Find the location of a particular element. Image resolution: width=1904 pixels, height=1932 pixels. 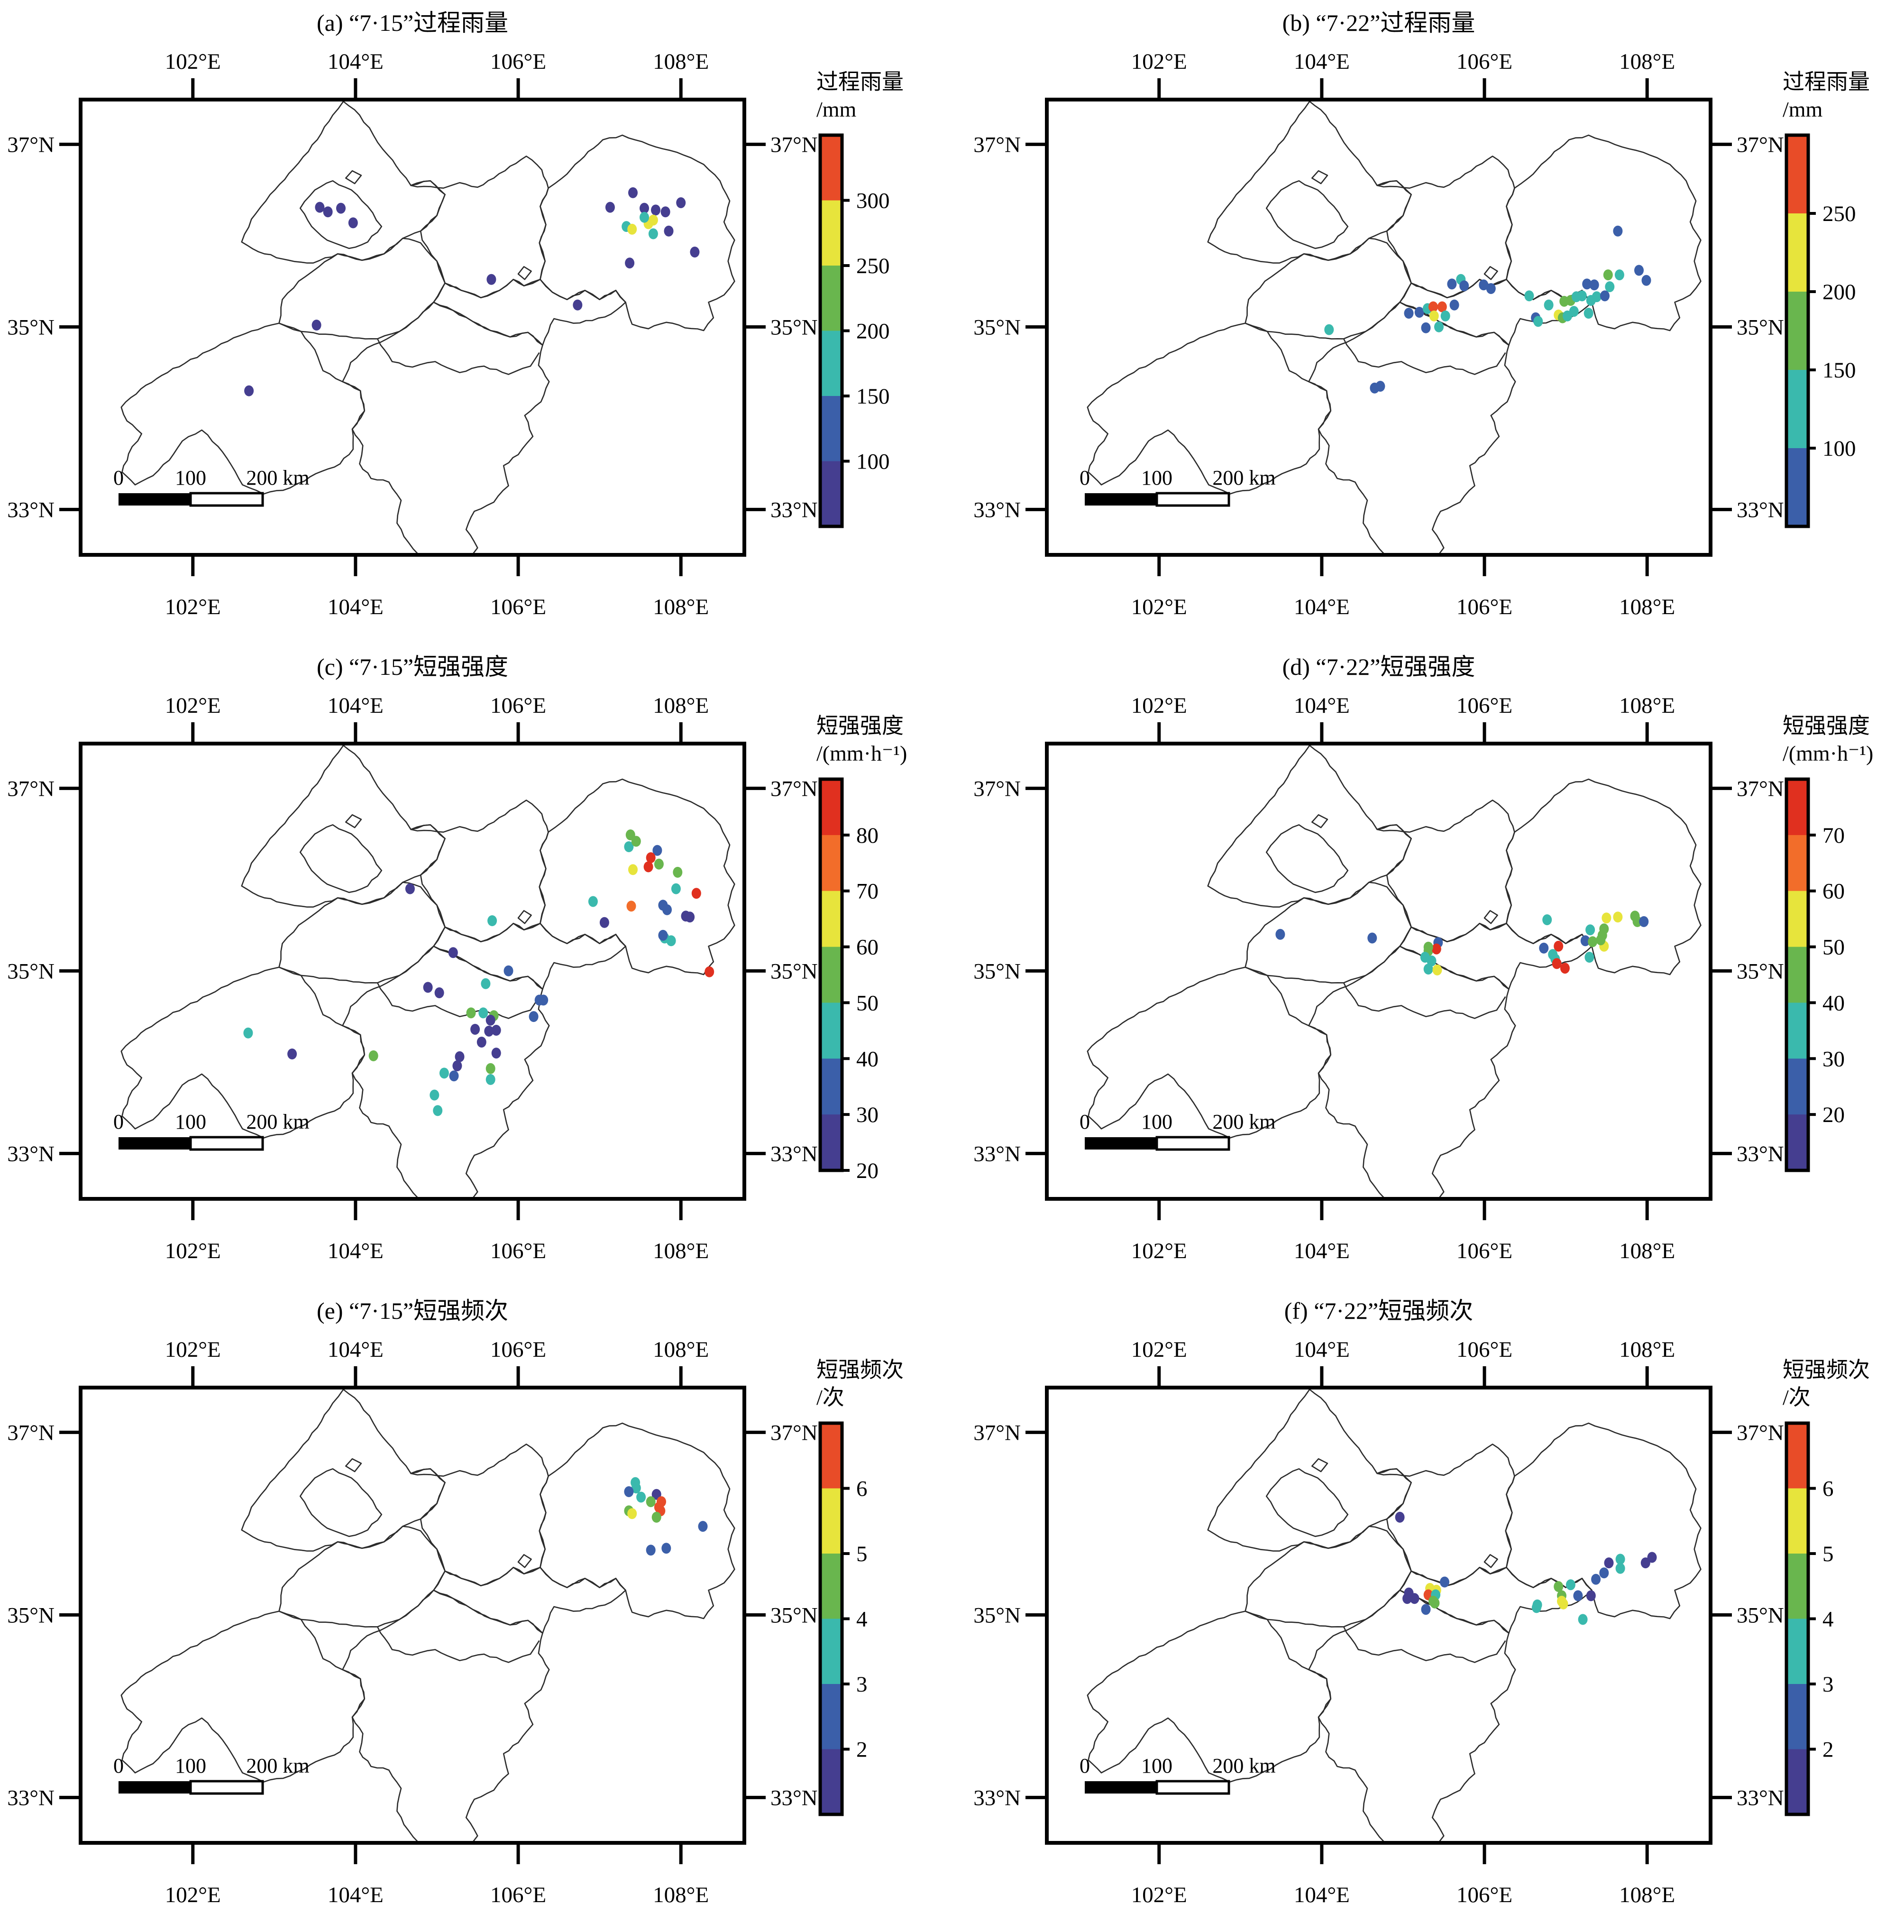

panel-b-title: (b) “7·22”过程雨量 is located at coordinates (1378, 22).